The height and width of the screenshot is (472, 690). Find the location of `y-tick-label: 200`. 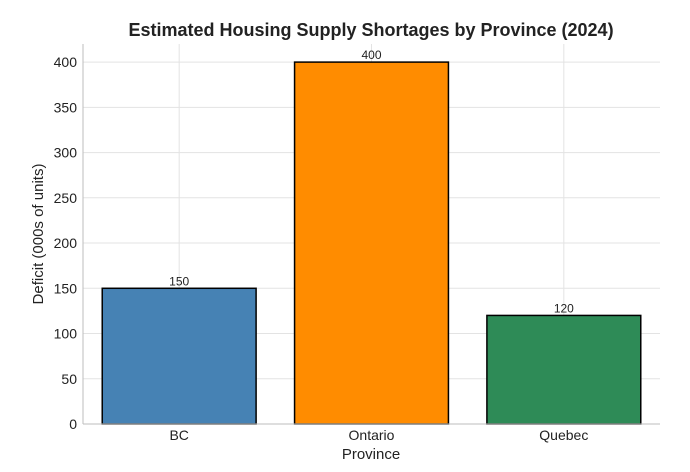

y-tick-label: 200 is located at coordinates (66, 243).